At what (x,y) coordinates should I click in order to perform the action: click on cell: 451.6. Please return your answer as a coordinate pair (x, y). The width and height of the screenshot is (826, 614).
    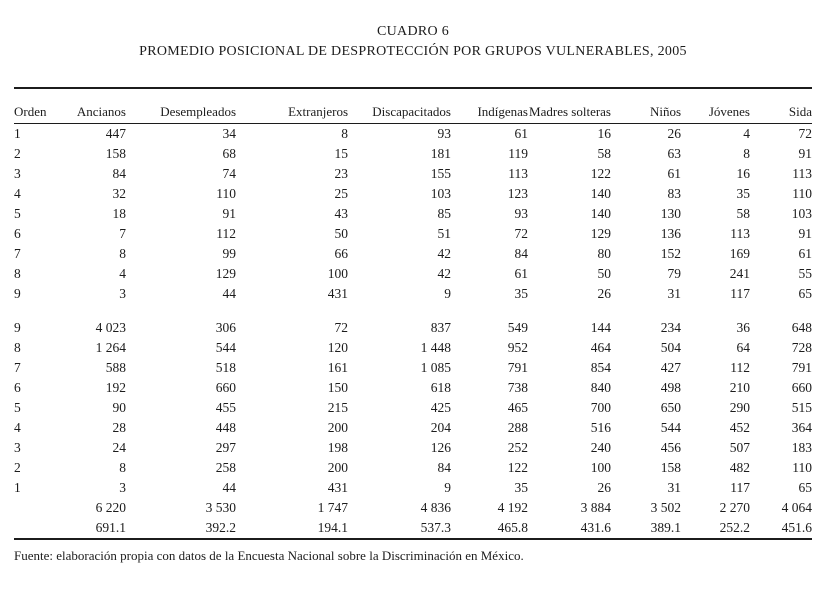
    Looking at the image, I should click on (796, 527).